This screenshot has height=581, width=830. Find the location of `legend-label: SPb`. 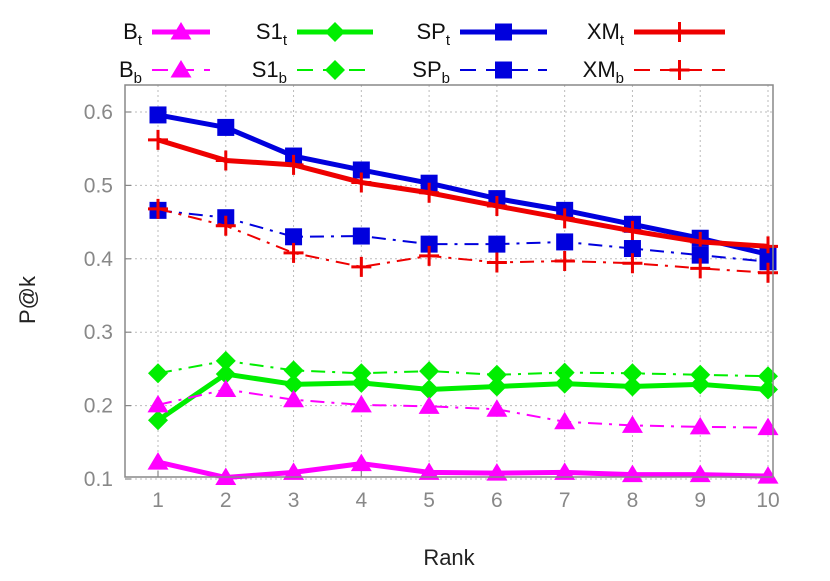

legend-label: SPb is located at coordinates (431, 72).